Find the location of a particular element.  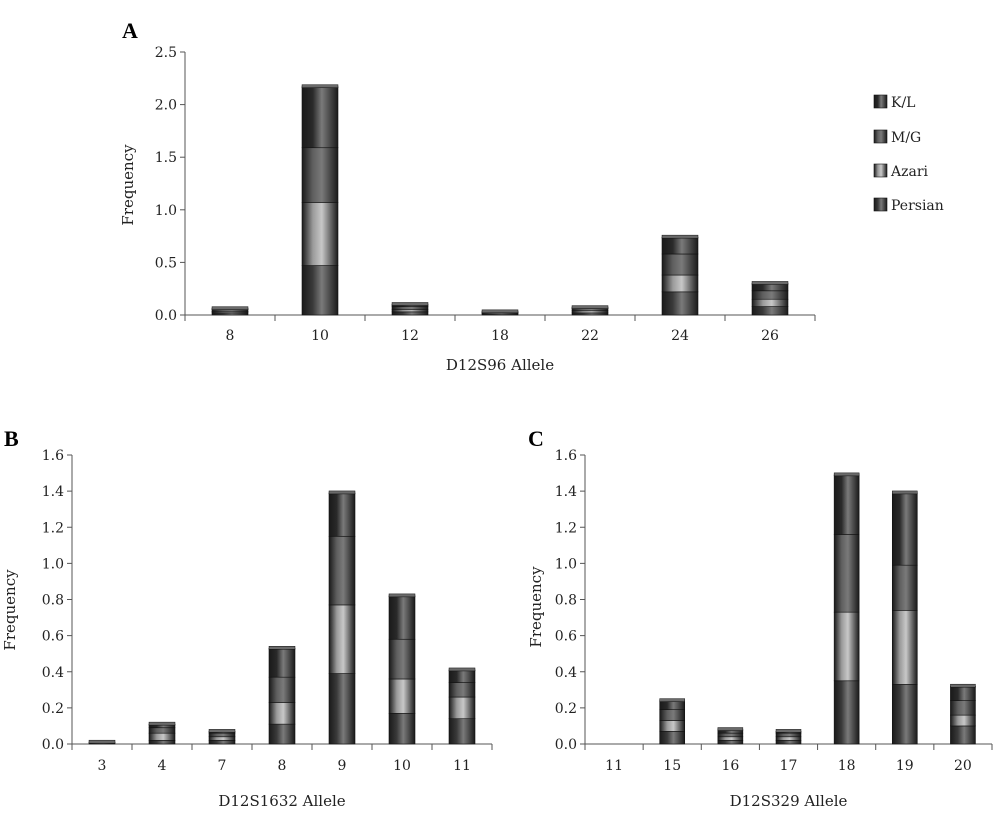

y-tick-label: 1.4 is located at coordinates (53, 492).